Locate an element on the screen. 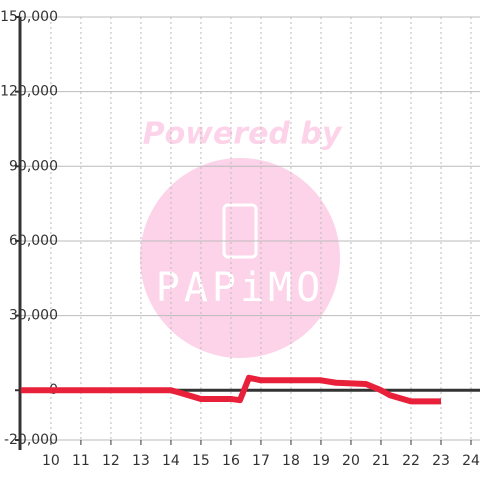  x-tick-label: 16 is located at coordinates (231, 461).